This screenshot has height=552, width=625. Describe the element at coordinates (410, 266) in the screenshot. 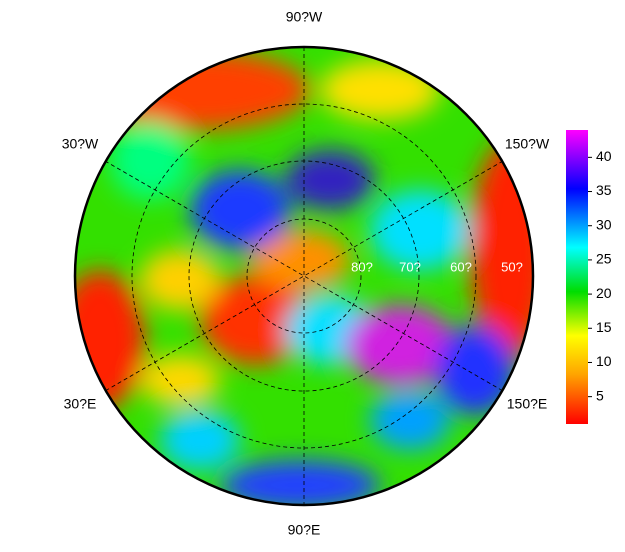

I see `latitude-label: 70?` at that location.